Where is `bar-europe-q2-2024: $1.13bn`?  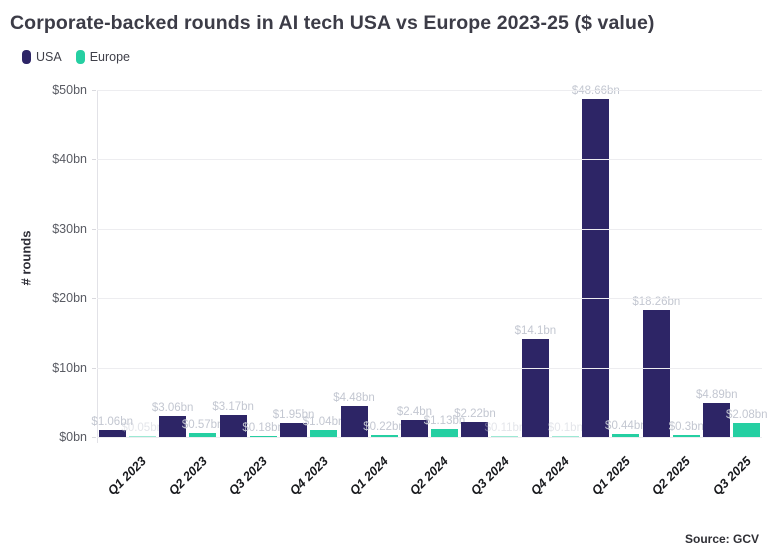
bar-europe-q2-2024: $1.13bn is located at coordinates (444, 426).